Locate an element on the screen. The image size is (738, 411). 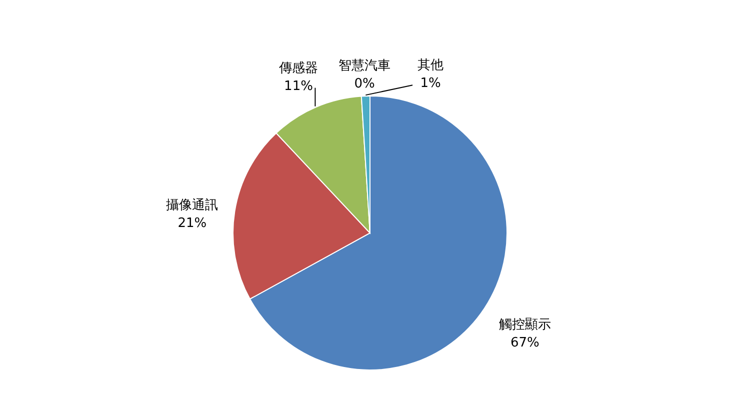
slice-label: 其他 is located at coordinates (431, 66).